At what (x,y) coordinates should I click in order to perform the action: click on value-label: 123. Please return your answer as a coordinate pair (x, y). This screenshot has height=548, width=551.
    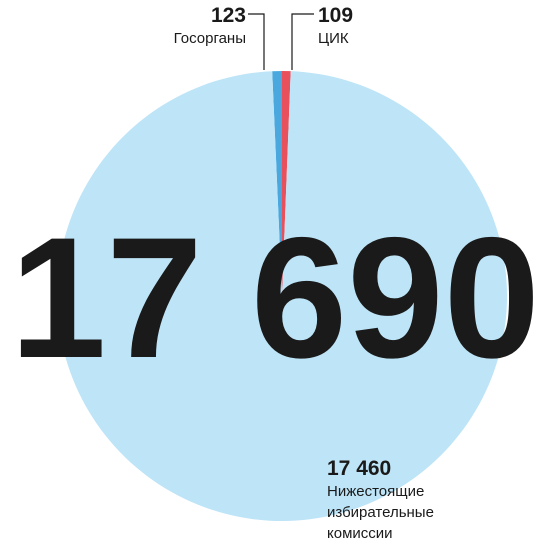
    Looking at the image, I should click on (228, 15).